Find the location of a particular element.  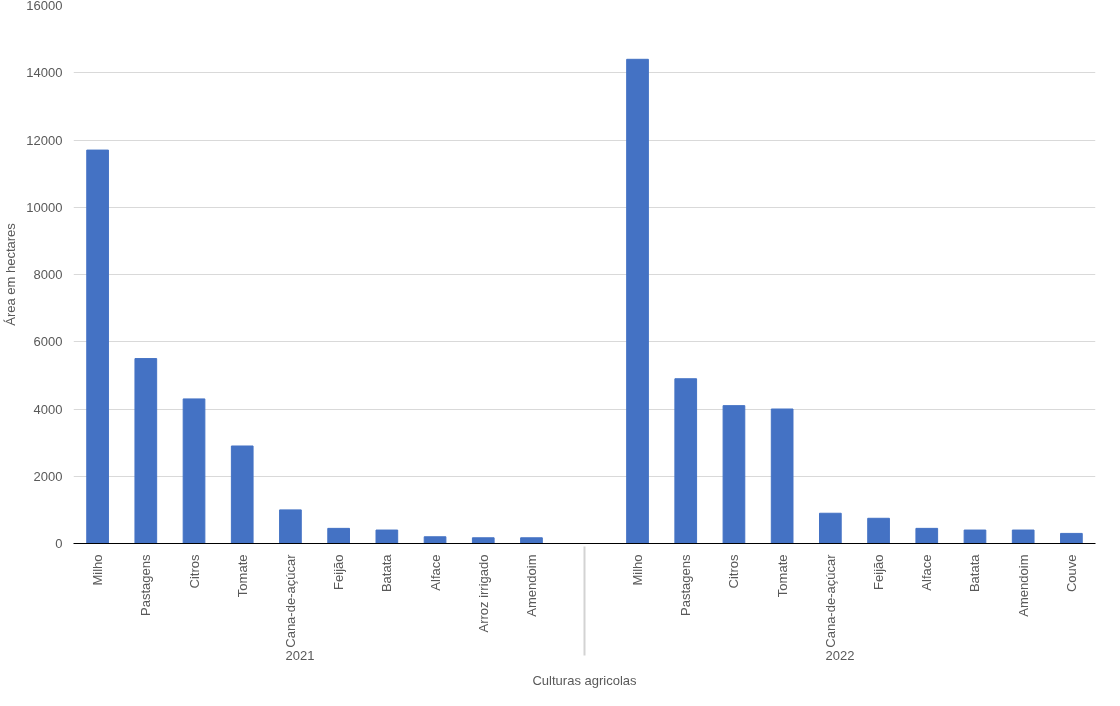

y-tick-label: 6000 is located at coordinates (48, 342).